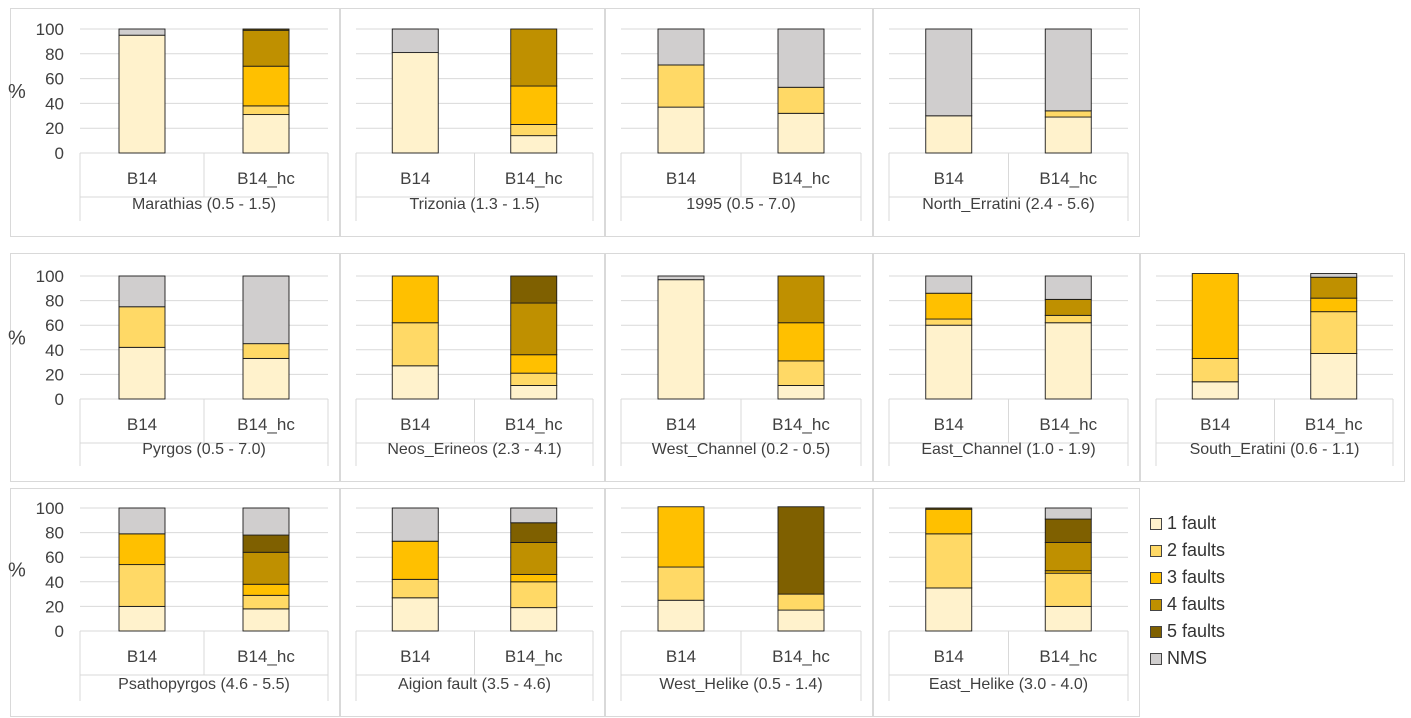  I want to click on chart-panel: 0 20 40 60 80 100% B14 B14_hc Pyrgos (0.5 - 7.0), so click(174, 367).